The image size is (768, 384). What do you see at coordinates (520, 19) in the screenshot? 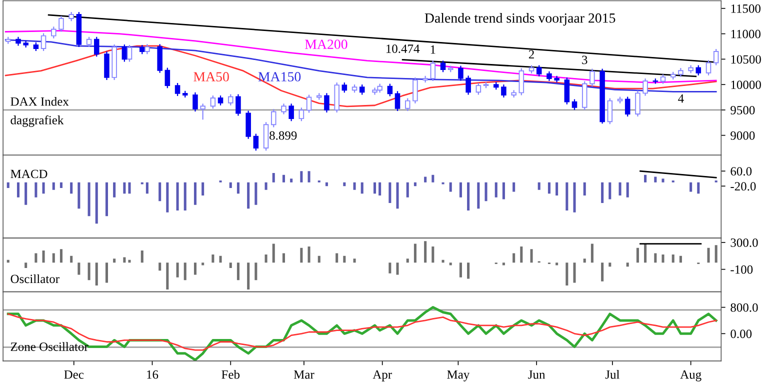
I see `text: Dalende trend sinds voorjaar 2015` at bounding box center [520, 19].